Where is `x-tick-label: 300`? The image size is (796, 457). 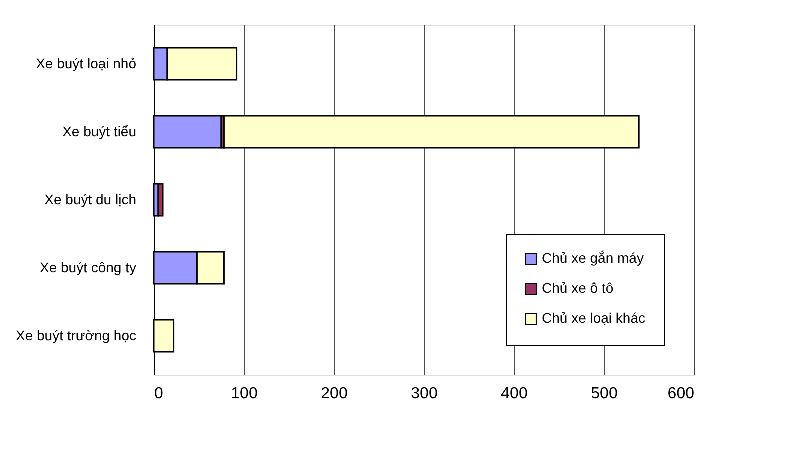
x-tick-label: 300 is located at coordinates (424, 394).